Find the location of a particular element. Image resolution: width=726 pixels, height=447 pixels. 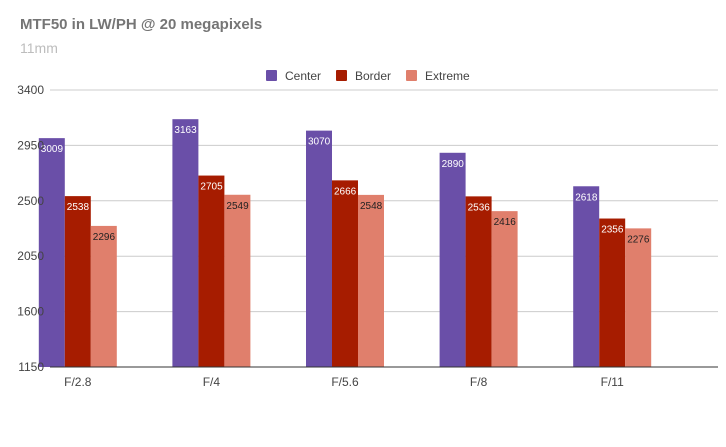

legend-label-border: Border is located at coordinates (373, 76).